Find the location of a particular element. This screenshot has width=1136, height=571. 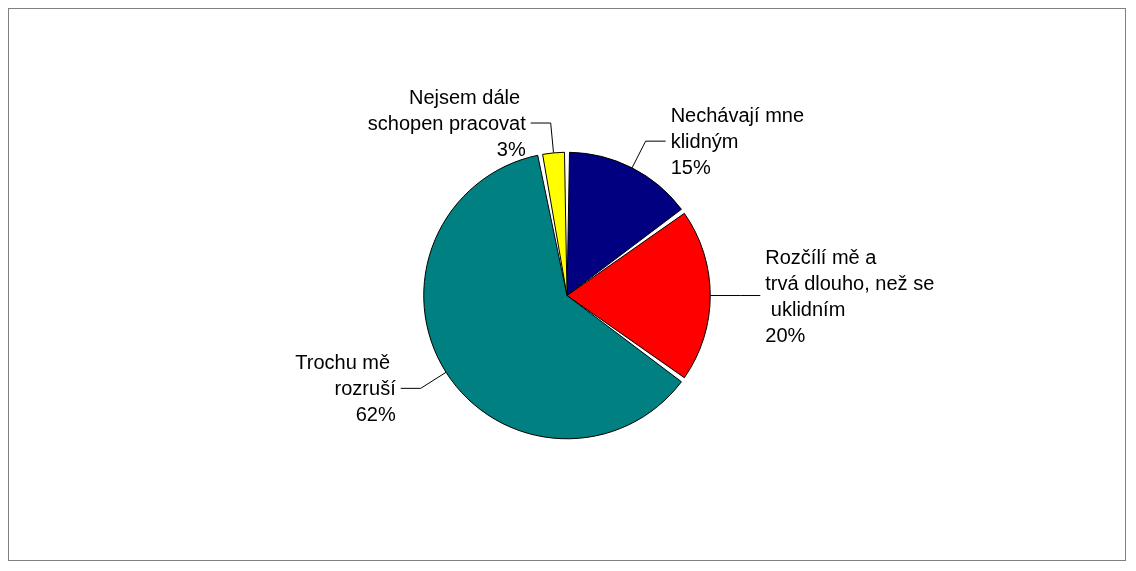

slice-label: Trochu mě rozruší is located at coordinates (346, 375).